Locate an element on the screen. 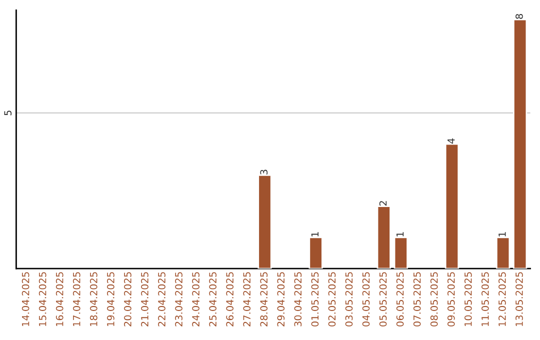  x-tick-label: 01.05.2025 is located at coordinates (315, 299).